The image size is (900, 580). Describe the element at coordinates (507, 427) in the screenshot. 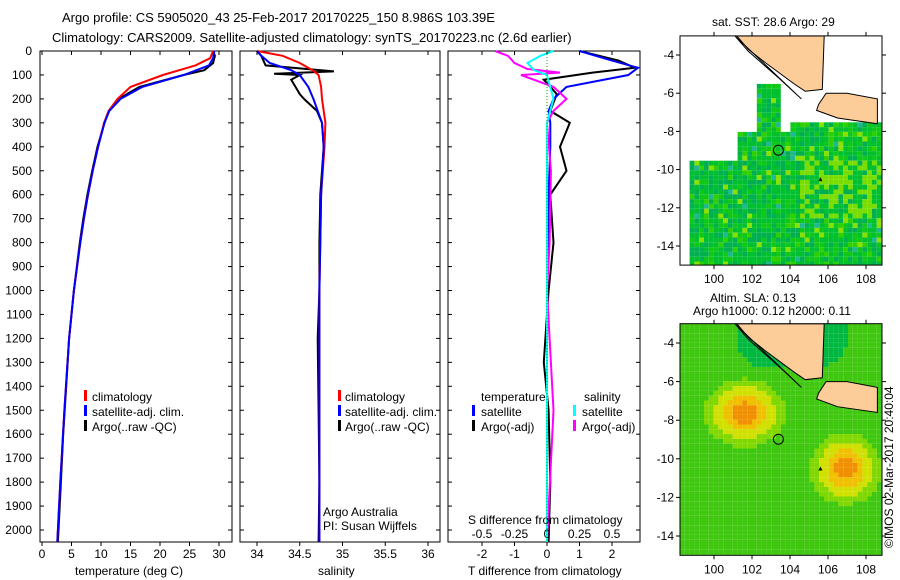

I see `legend-label: Argo(-adj)` at that location.